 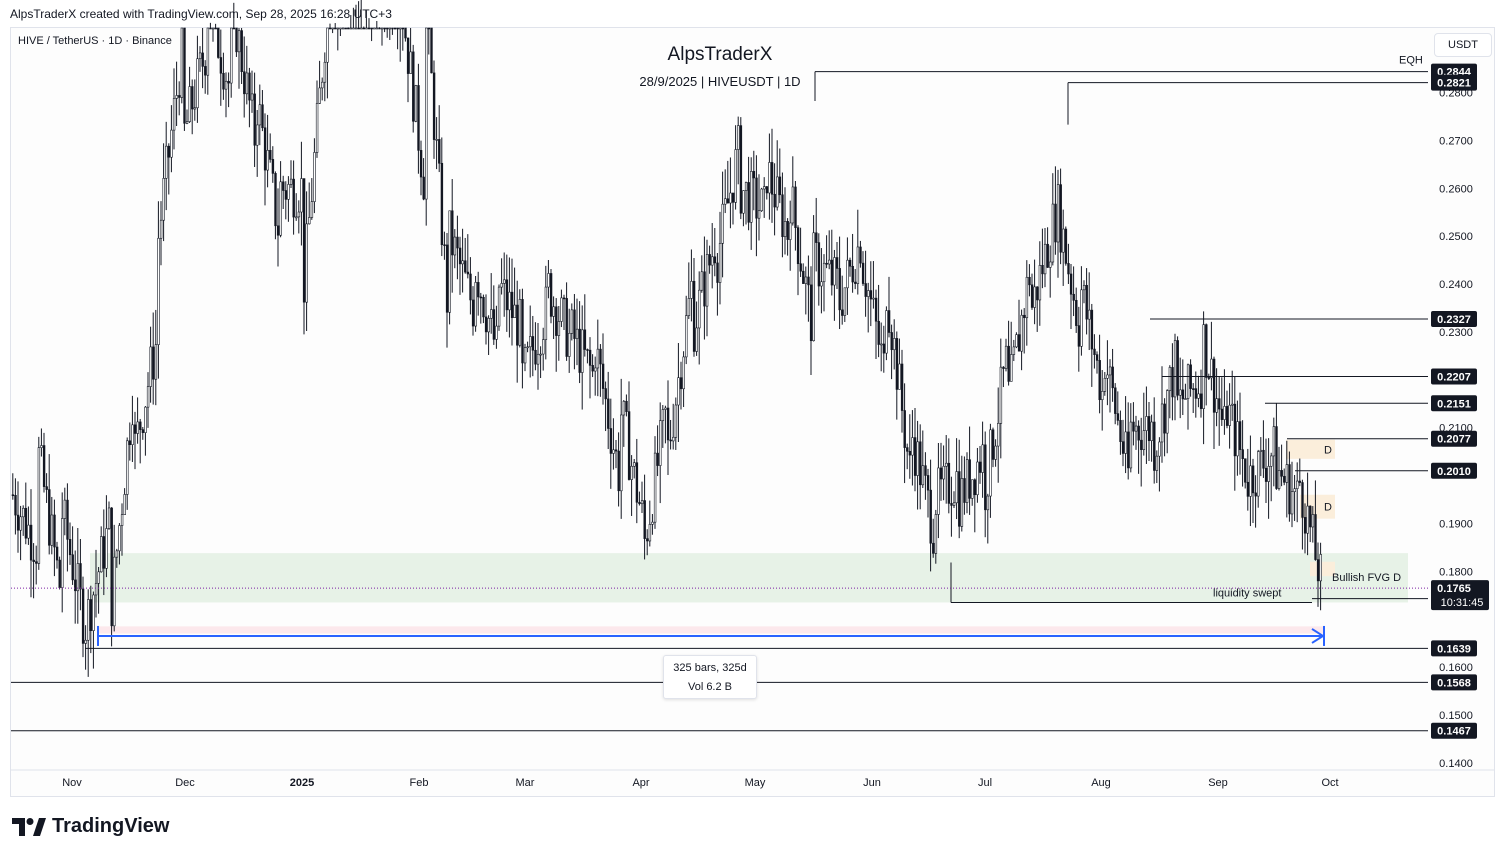 I want to click on measure-arrow-head, so click(x=1318, y=636).